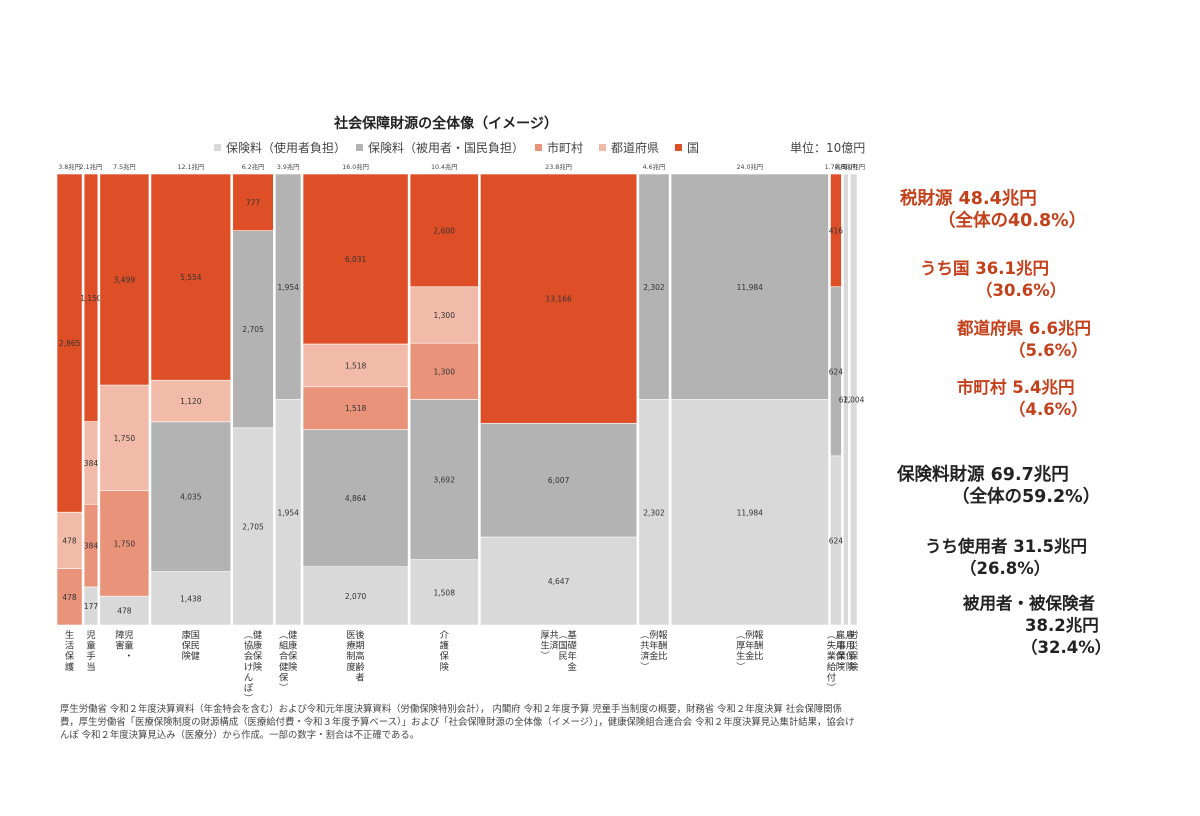 The height and width of the screenshot is (816, 1200). Describe the element at coordinates (69, 166) in the screenshot. I see `column-total-label: 3.8兆円` at that location.